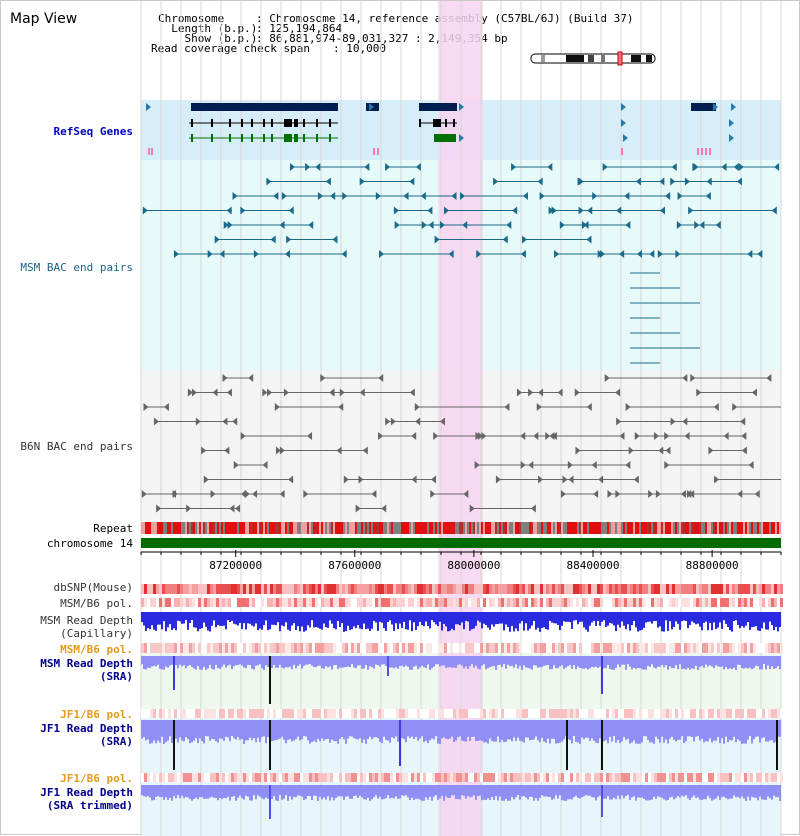  I want to click on track-label-jf1-b6-pol-2: JF1/B6 pol., so click(96, 778).